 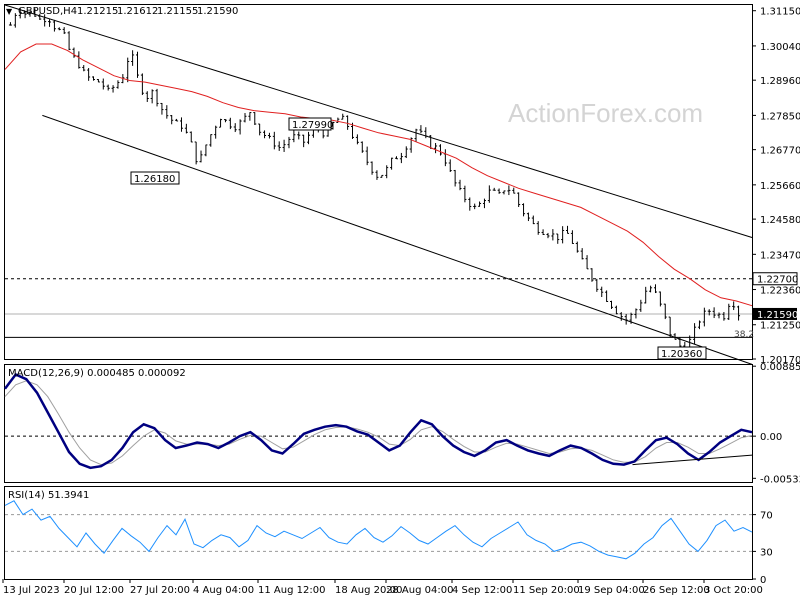 I want to click on rsi-panel-frame, so click(x=378, y=533).